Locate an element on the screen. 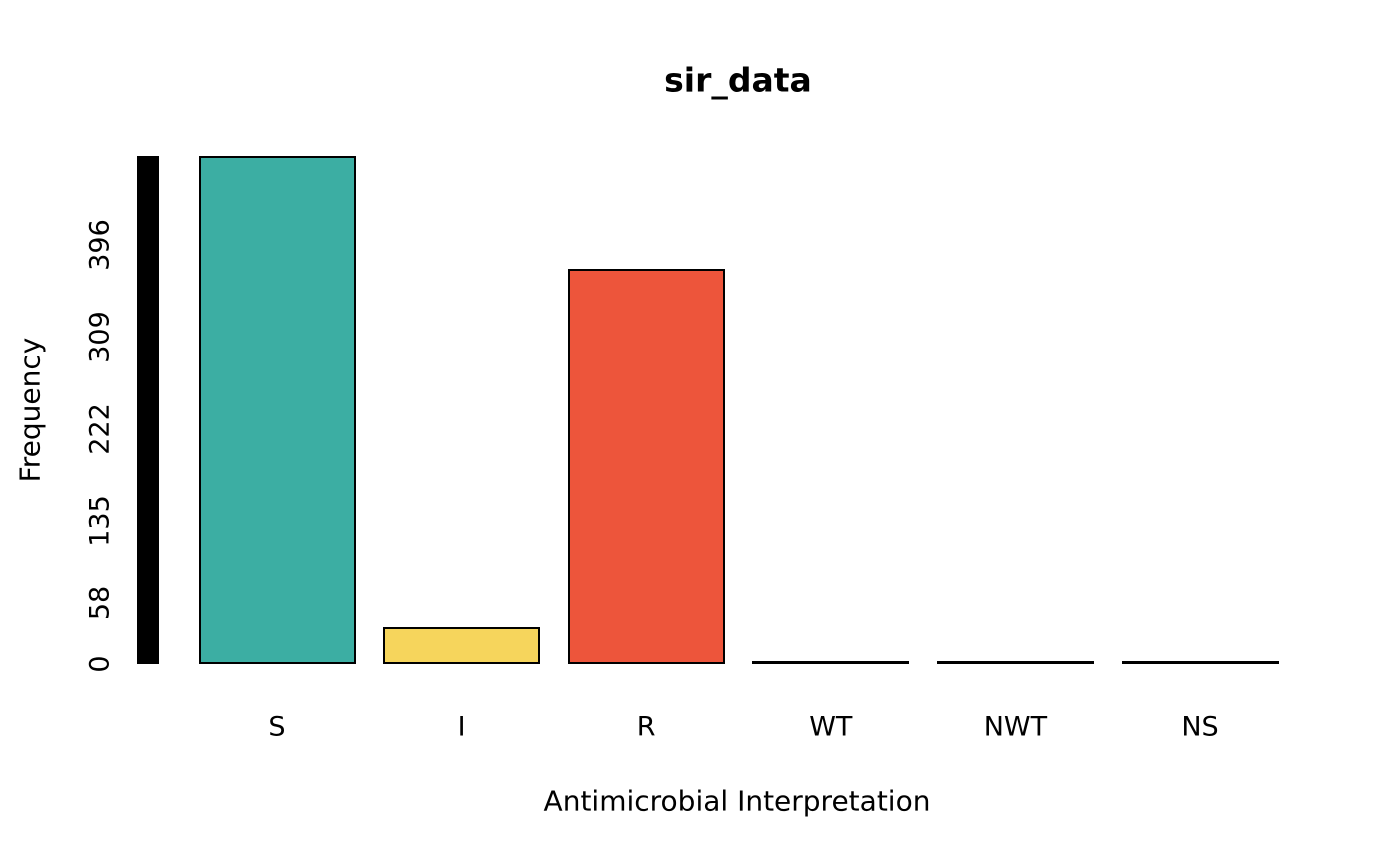 The image size is (1400, 866). zero-bar-ns is located at coordinates (1200, 662).